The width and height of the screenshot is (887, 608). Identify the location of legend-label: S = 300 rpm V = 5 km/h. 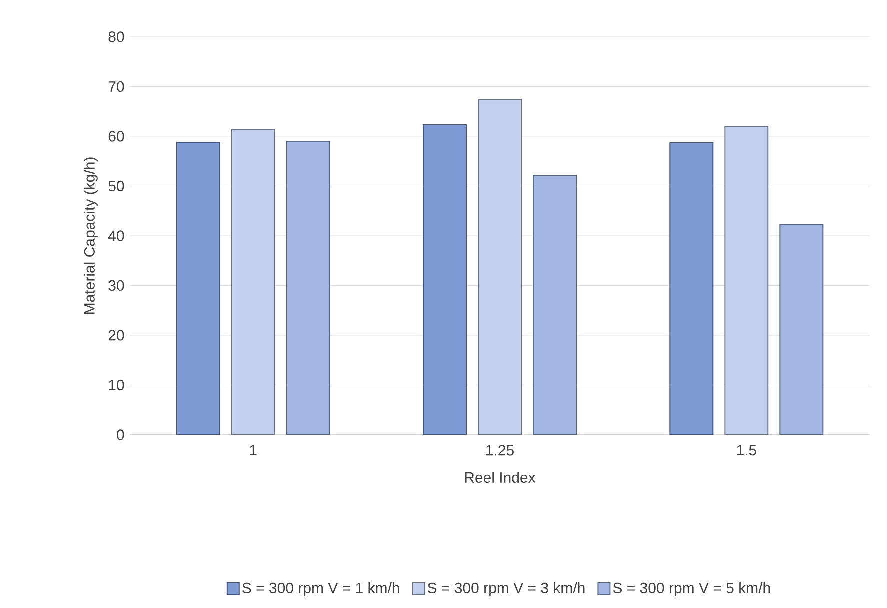
(691, 589).